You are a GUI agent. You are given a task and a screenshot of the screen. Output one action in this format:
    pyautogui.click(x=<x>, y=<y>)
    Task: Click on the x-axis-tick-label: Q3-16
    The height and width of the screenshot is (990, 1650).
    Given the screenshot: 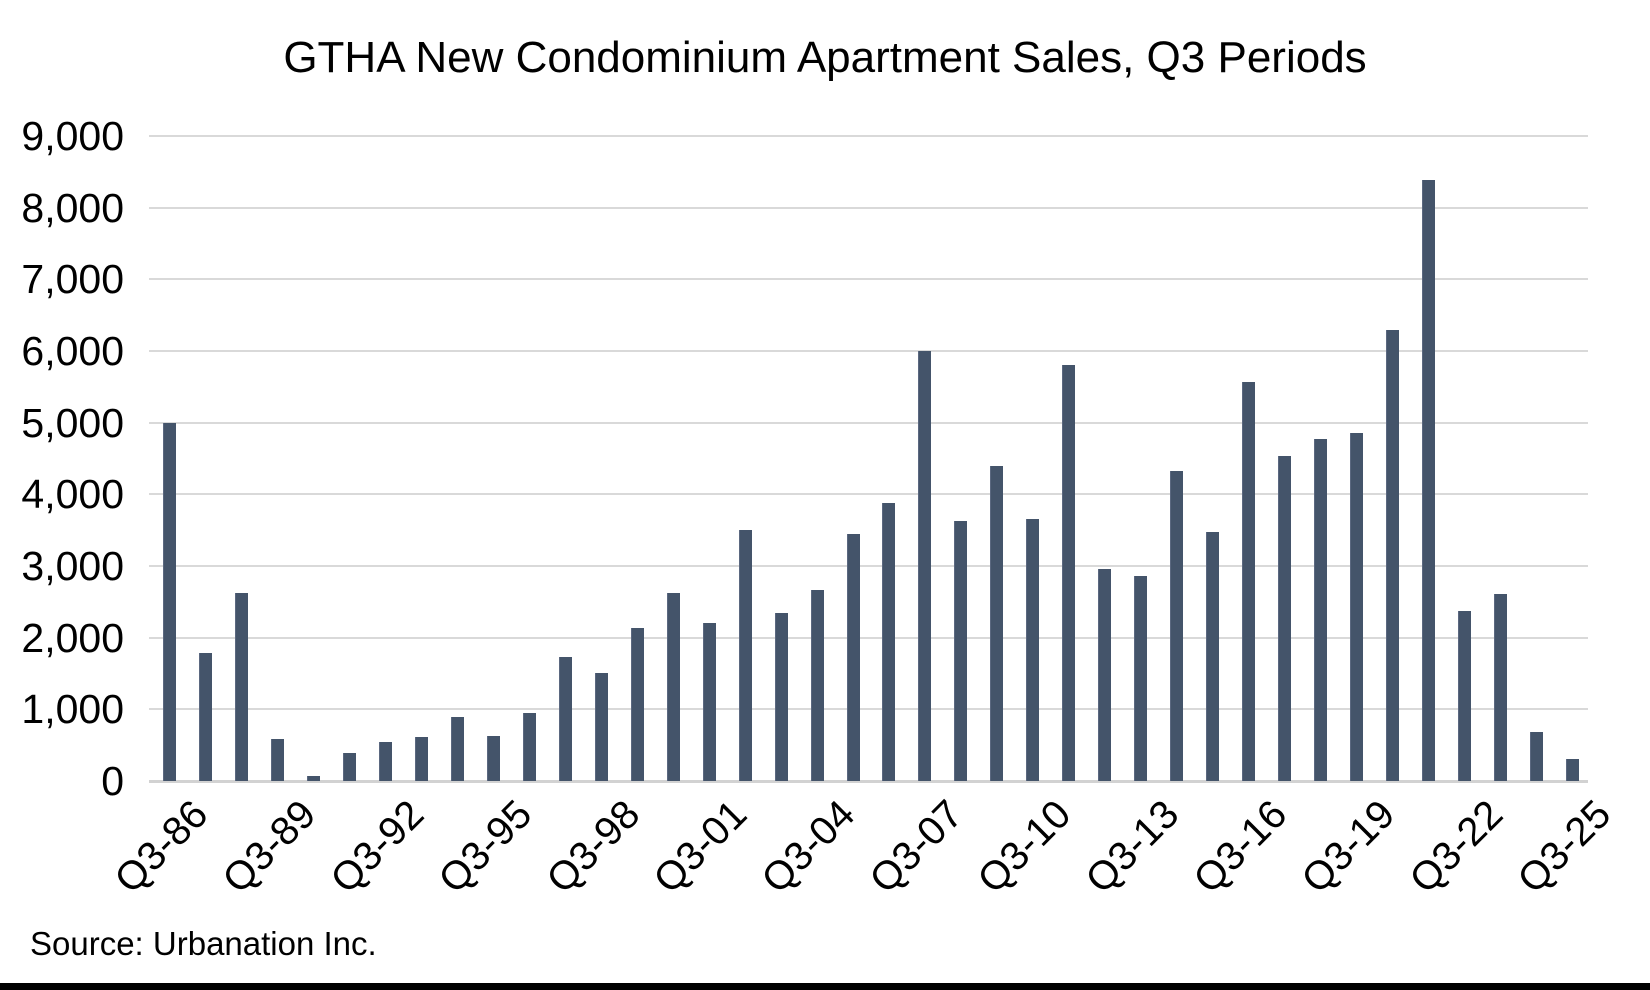 What is the action you would take?
    pyautogui.click(x=1240, y=847)
    